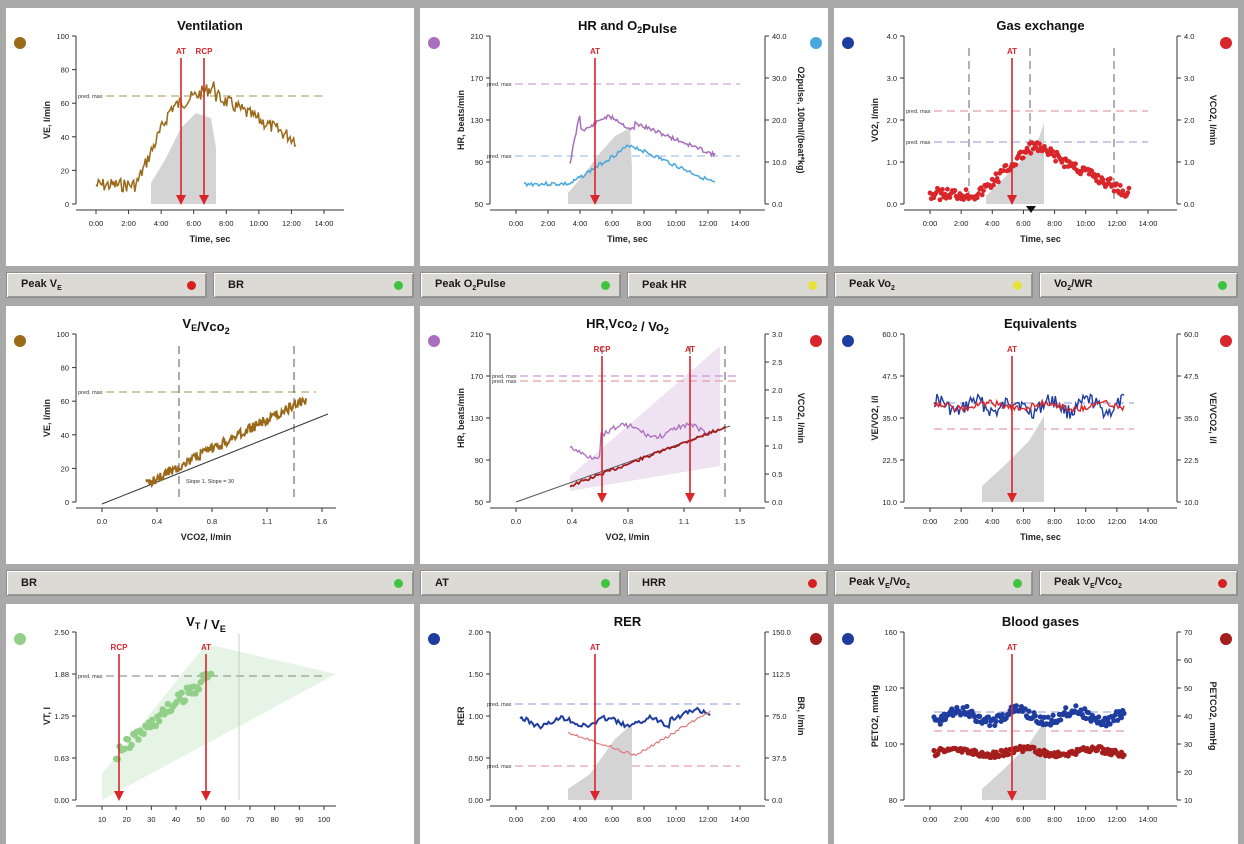 This screenshot has height=844, width=1244. Describe the element at coordinates (1191, 460) in the screenshot. I see `y-right-tick-label: 22.5` at that location.